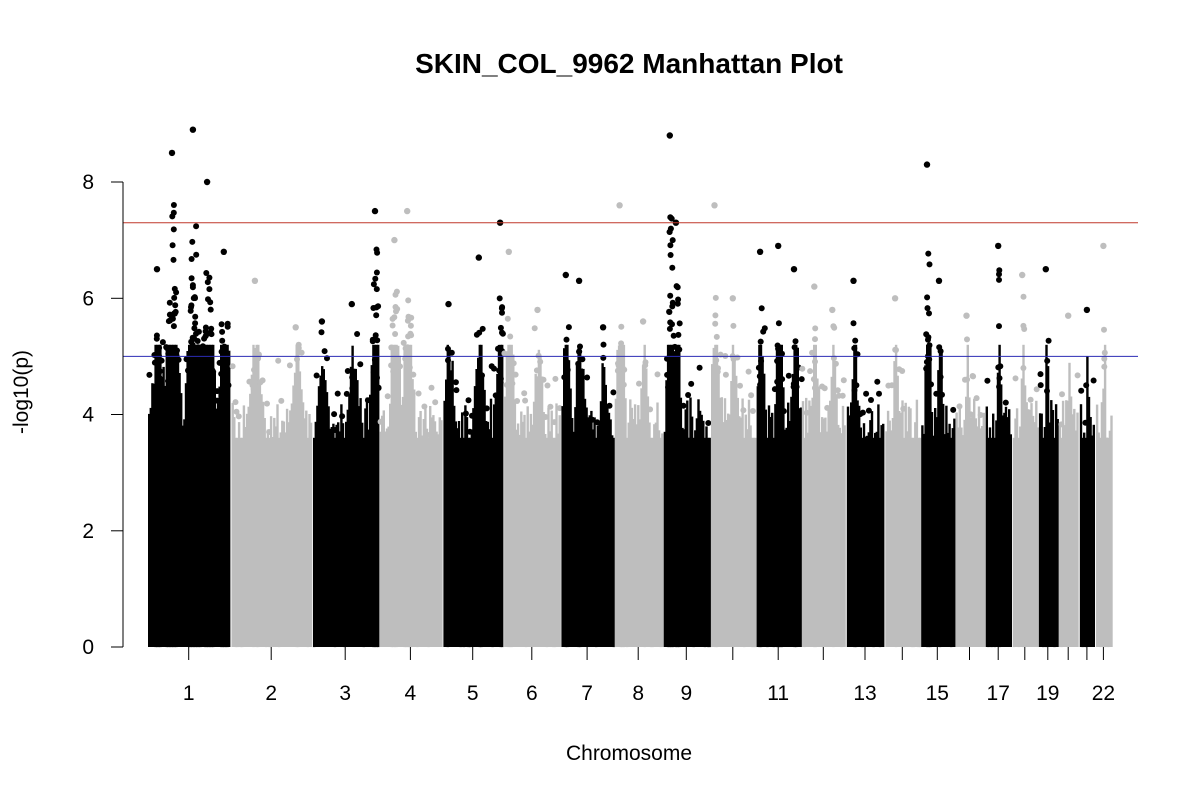  What do you see at coordinates (629, 63) in the screenshot?
I see `chart-title: SKIN_COL_9962 Manhattan Plot` at bounding box center [629, 63].